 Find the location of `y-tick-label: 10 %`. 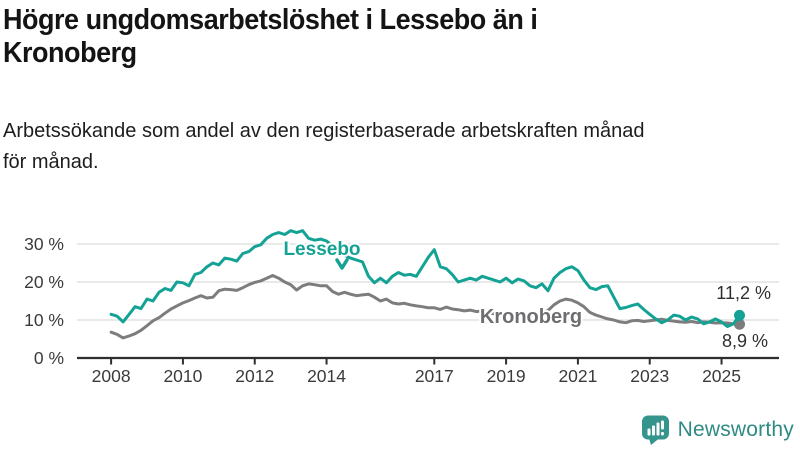

y-tick-label: 10 % is located at coordinates (44, 320).